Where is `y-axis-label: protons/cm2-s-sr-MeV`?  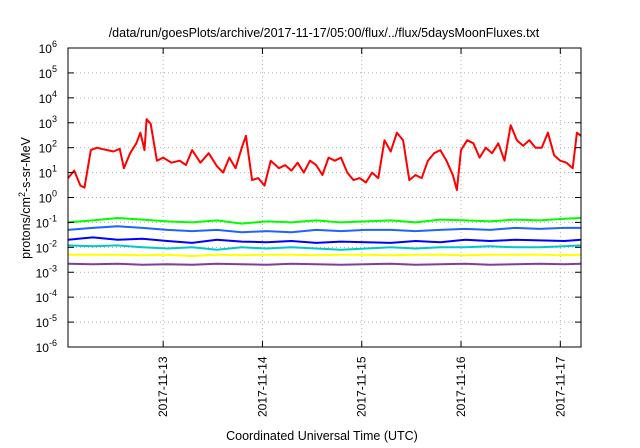 y-axis-label: protons/cm2-s-sr-MeV is located at coordinates (25, 197).